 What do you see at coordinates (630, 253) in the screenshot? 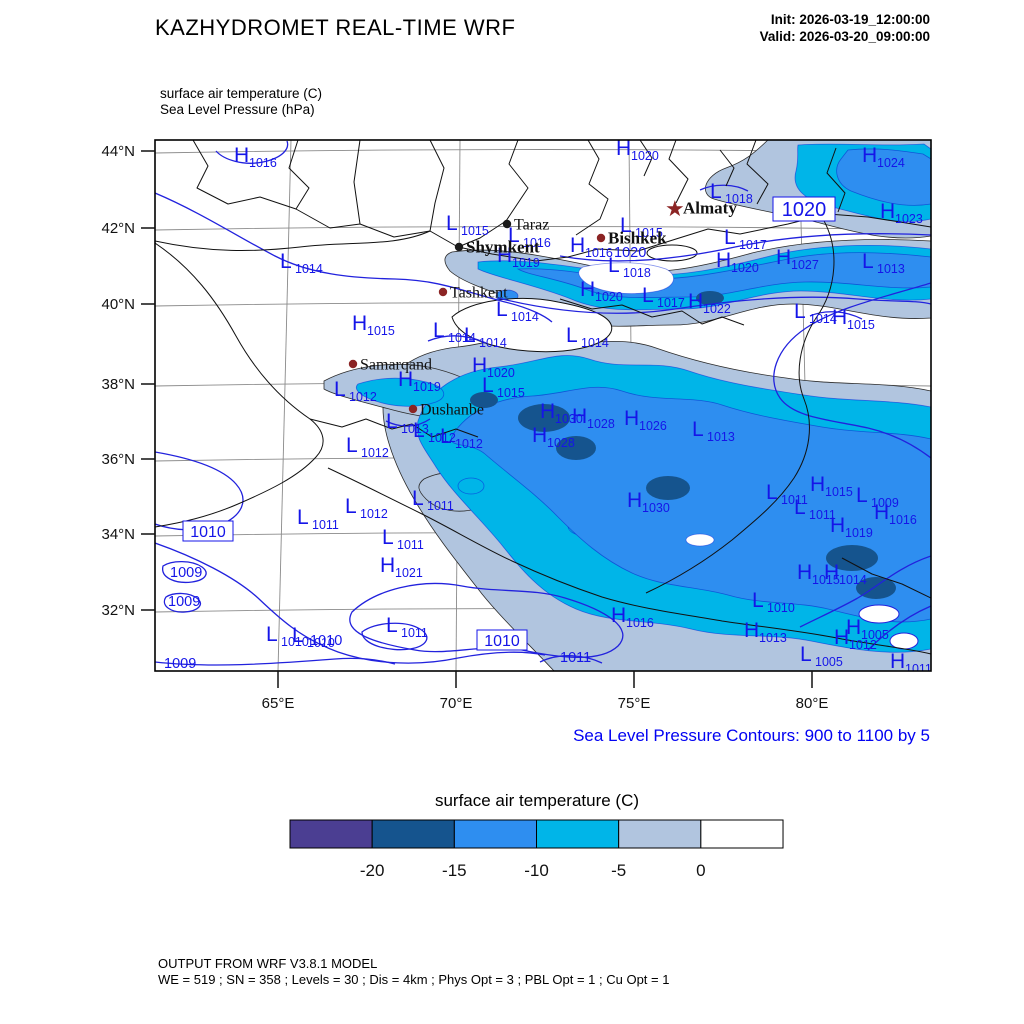
I see `contour-value-label: 1020` at bounding box center [630, 253].